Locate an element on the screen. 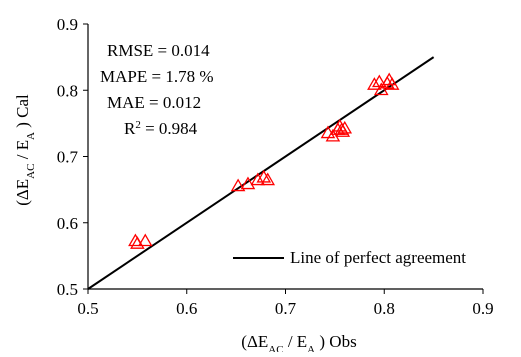 This screenshot has height=357, width=521. y-axis-title-tail: ) Cal is located at coordinates (22, 113).